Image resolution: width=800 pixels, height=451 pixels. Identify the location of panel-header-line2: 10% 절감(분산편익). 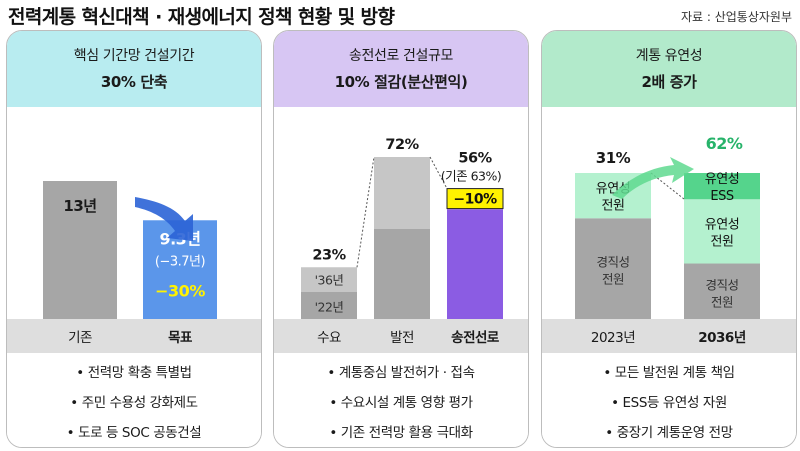
(401, 82).